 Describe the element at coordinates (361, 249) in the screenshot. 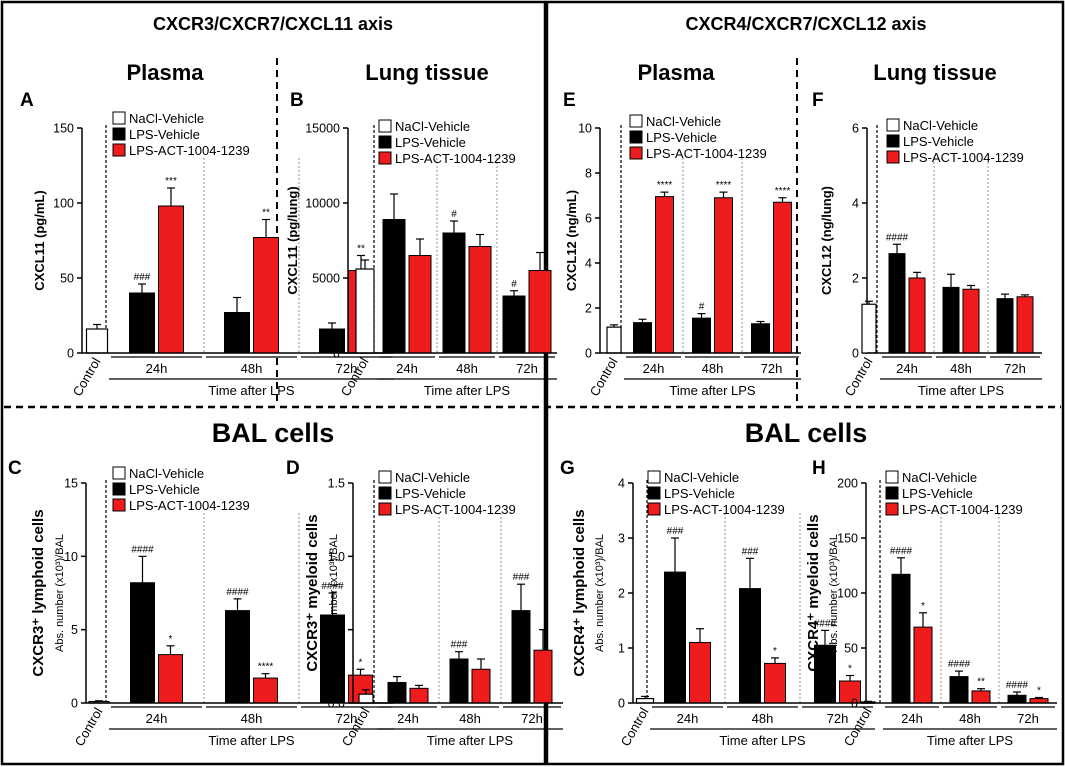

I see `significance-label: **` at that location.